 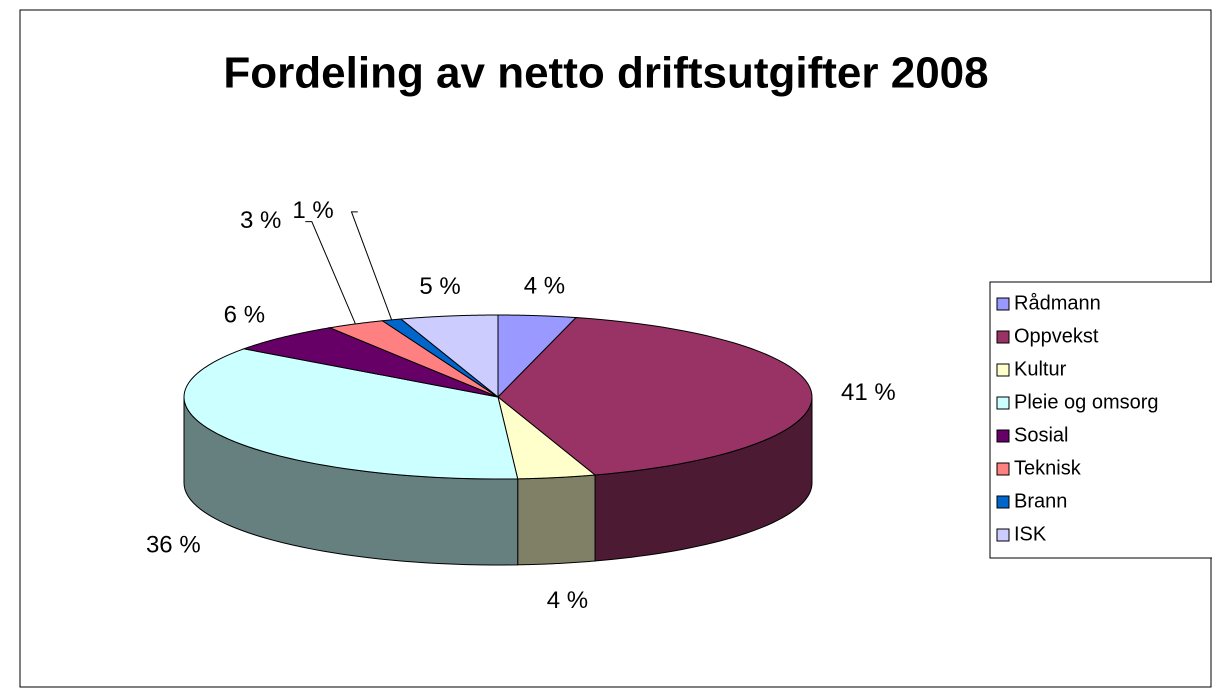 I want to click on legend-label: Kultur, so click(x=1040, y=369).